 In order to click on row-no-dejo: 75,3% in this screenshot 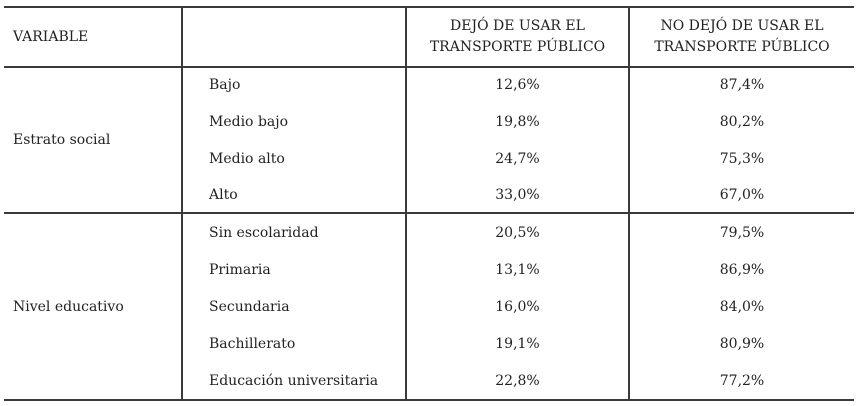, I will do `click(742, 159)`.